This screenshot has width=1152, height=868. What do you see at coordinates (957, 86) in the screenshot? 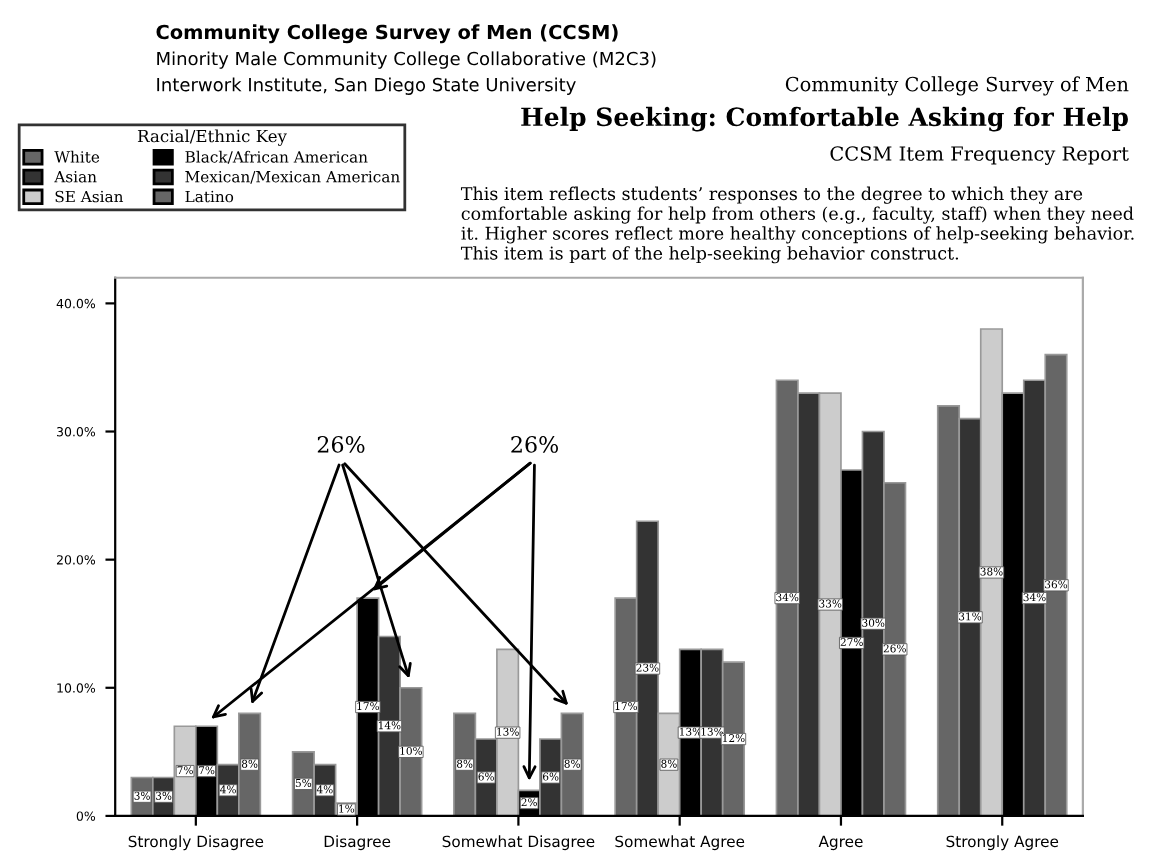
I see `text: Community College Survey of Men` at bounding box center [957, 86].